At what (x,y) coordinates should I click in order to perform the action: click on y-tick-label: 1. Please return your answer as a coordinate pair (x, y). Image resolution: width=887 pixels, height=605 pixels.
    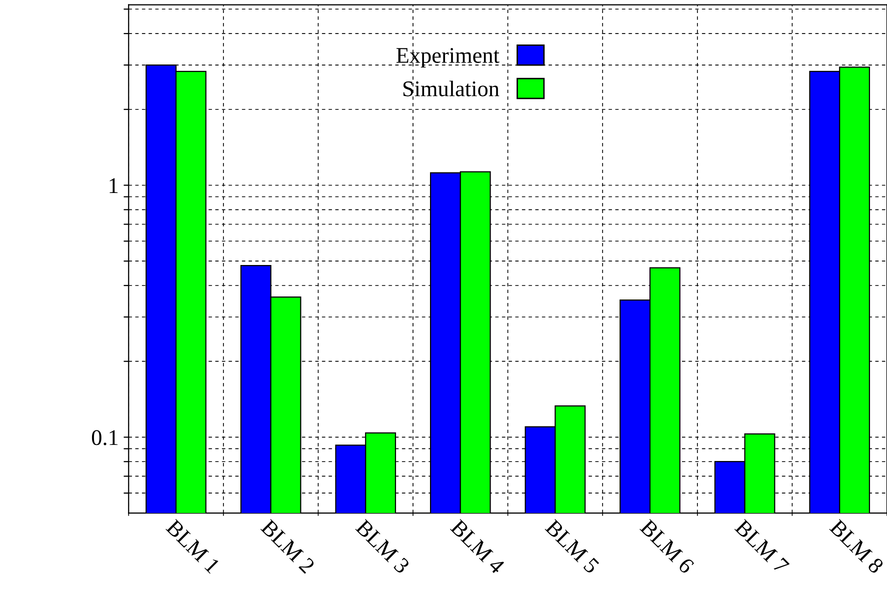
    Looking at the image, I should click on (114, 185).